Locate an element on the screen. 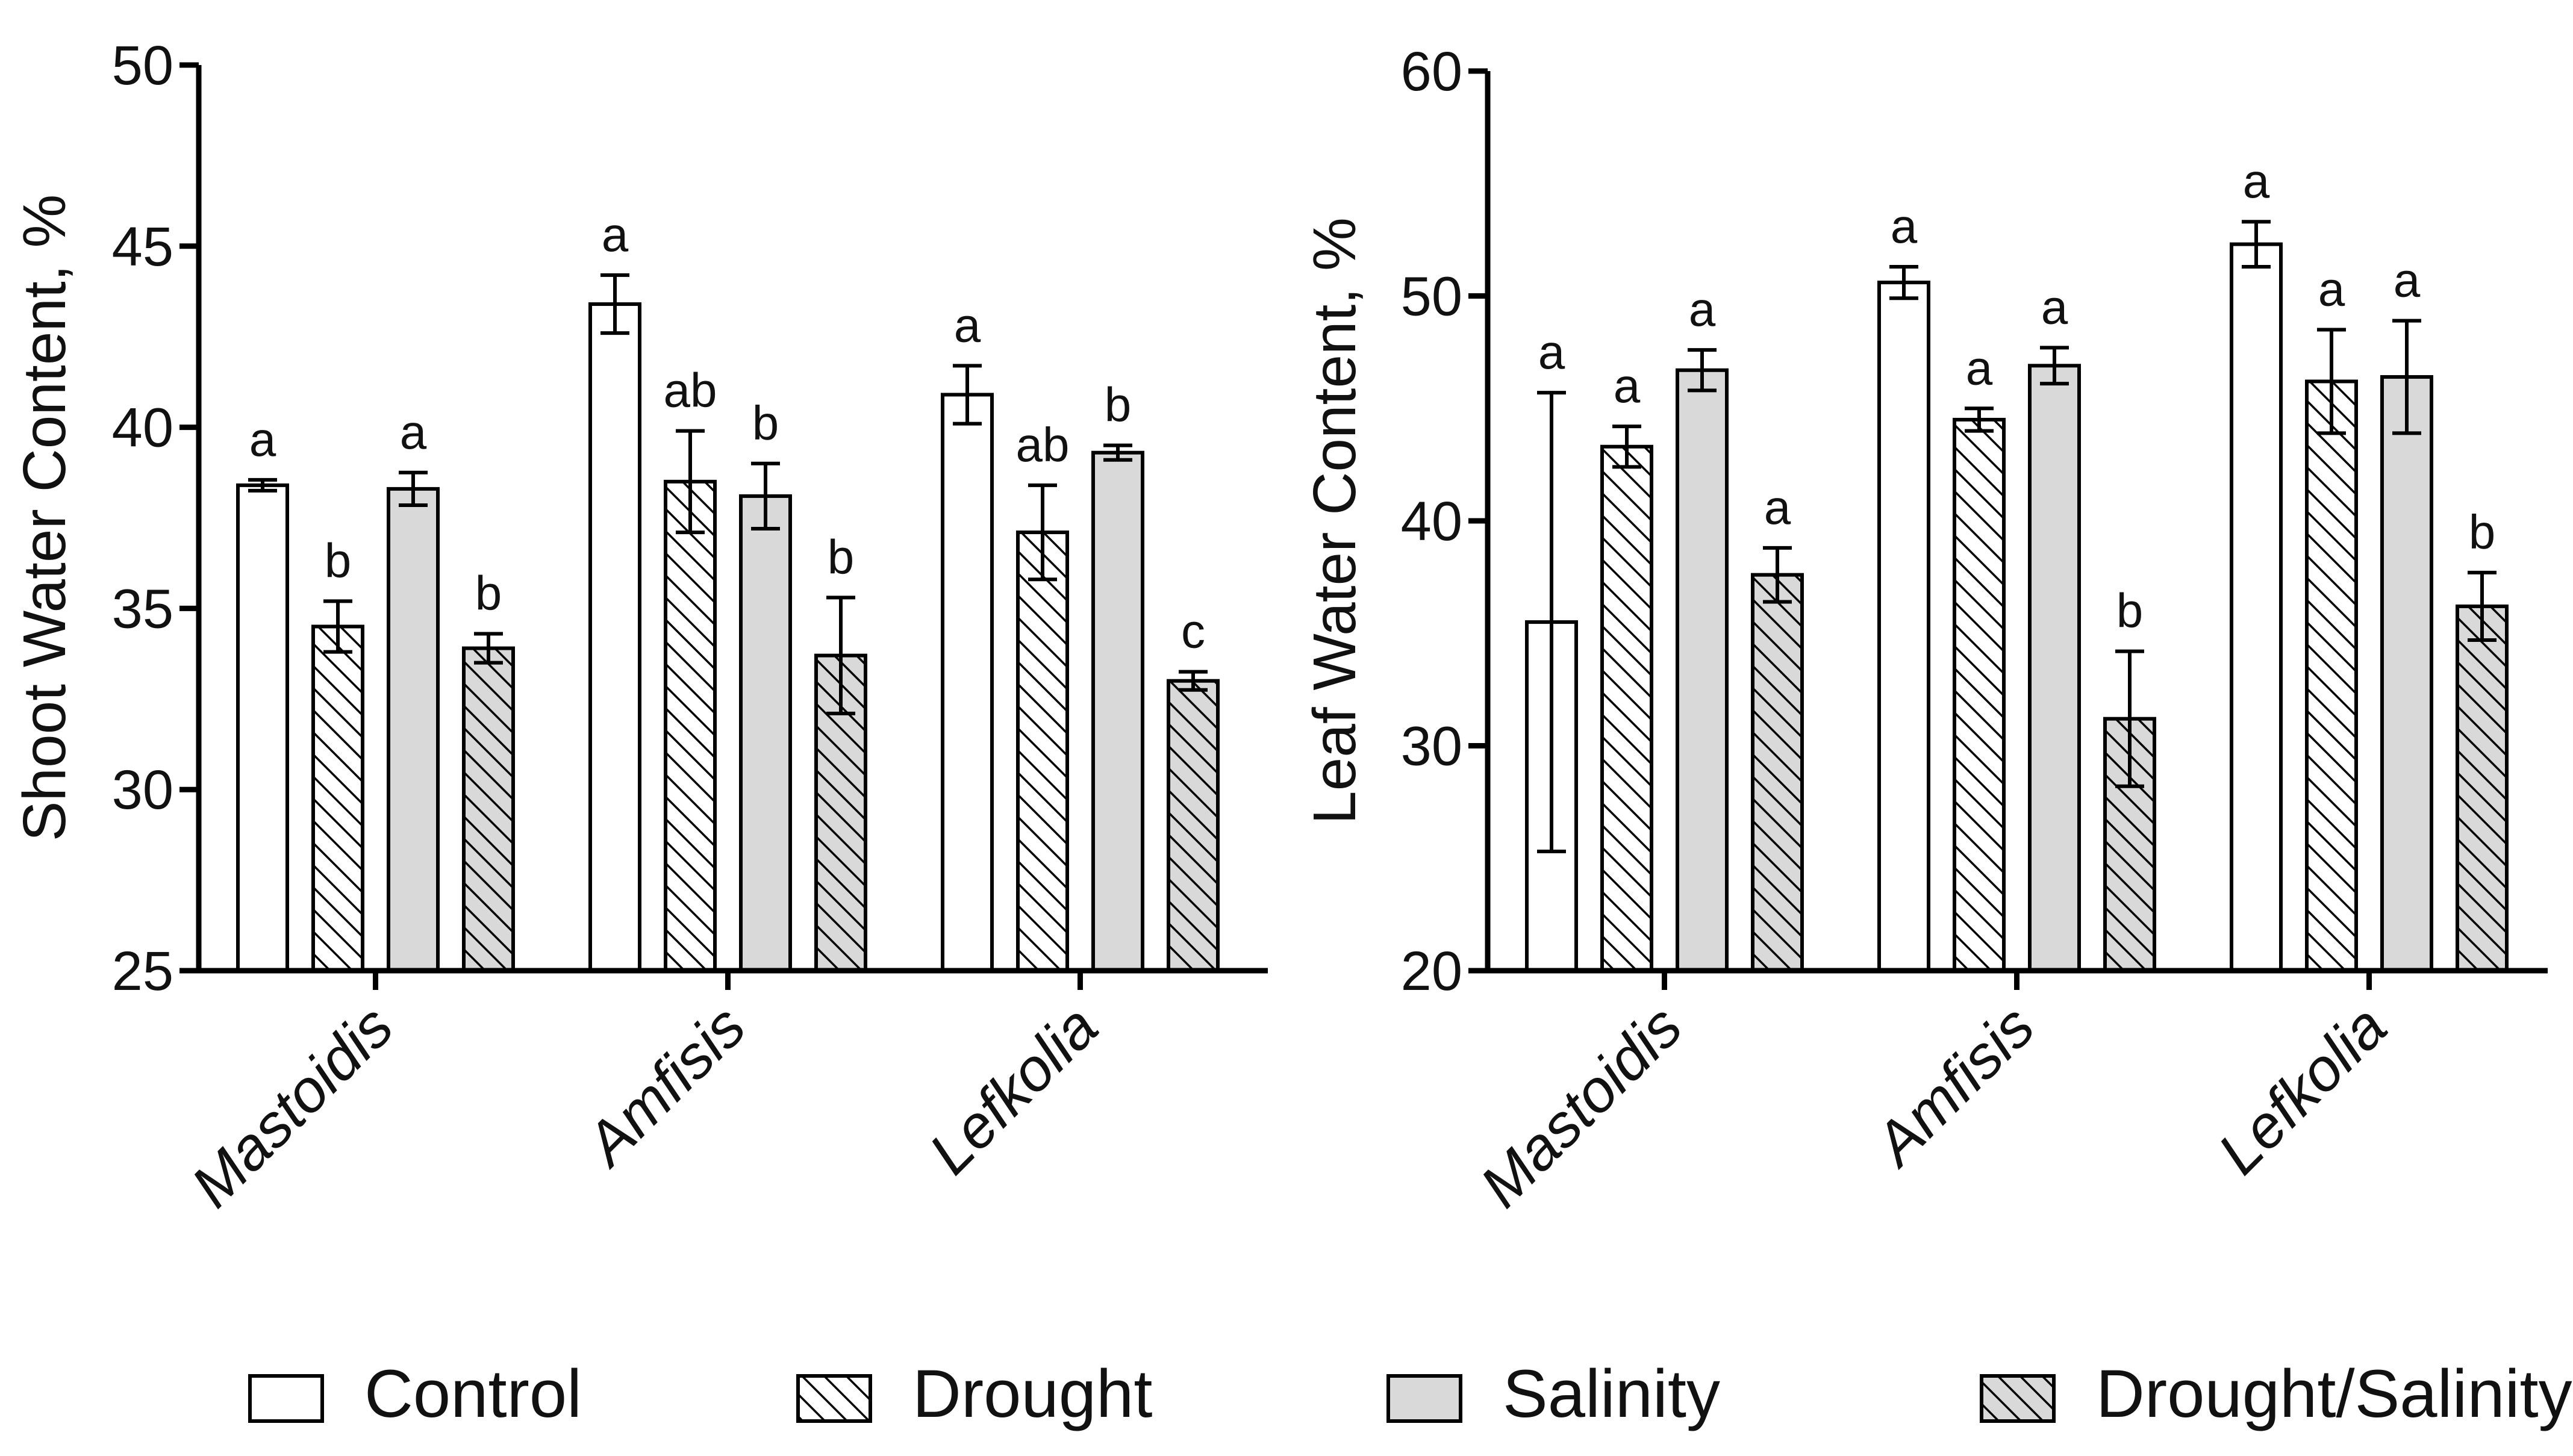 This screenshot has width=2573, height=1456. leaf-y-tick-label: 30 is located at coordinates (1431, 747).